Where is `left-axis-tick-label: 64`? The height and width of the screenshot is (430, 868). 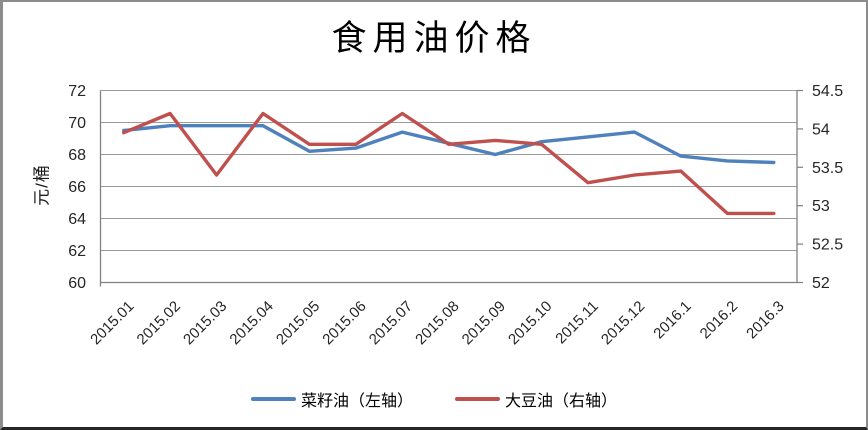 left-axis-tick-label: 64 is located at coordinates (77, 219).